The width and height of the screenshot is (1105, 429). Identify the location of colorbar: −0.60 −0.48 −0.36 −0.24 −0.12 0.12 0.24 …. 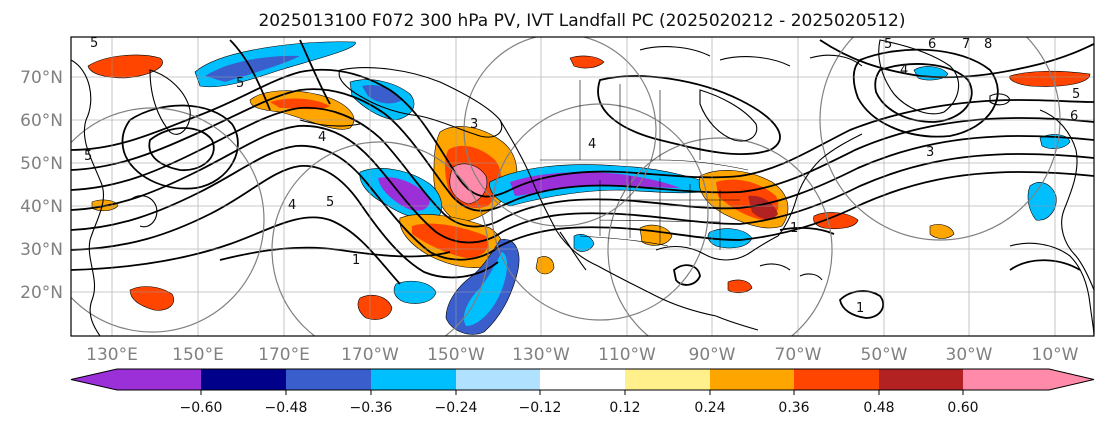
(582, 392).